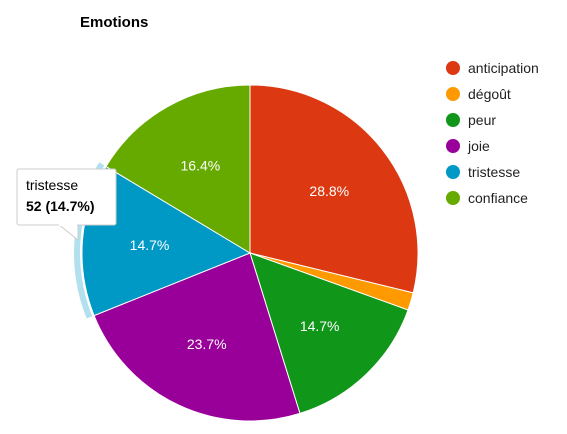  Describe the element at coordinates (320, 326) in the screenshot. I see `slice-label-peur: 14.7%` at that location.